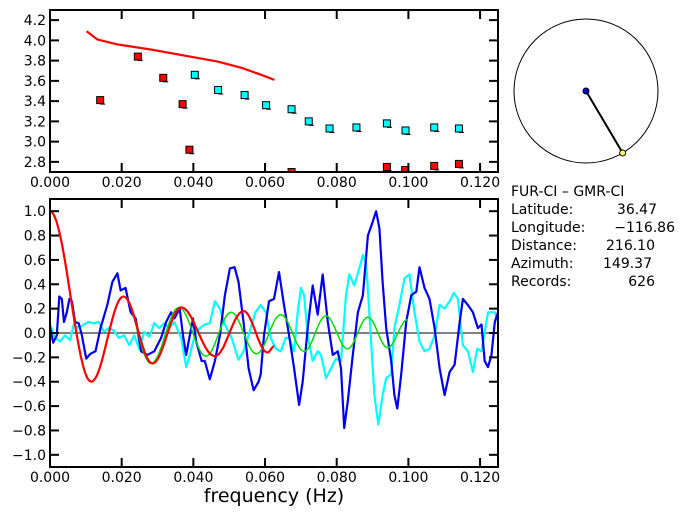 The height and width of the screenshot is (519, 687). What do you see at coordinates (162, 296) in the screenshot?
I see `red-model-line` at bounding box center [162, 296].